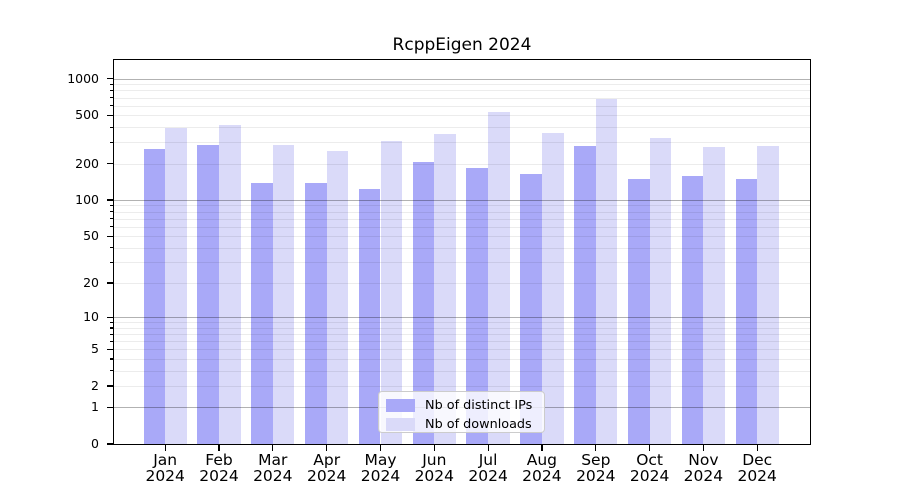  Describe the element at coordinates (400, 405) in the screenshot. I see `legend-swatch-distinct-ips` at that location.